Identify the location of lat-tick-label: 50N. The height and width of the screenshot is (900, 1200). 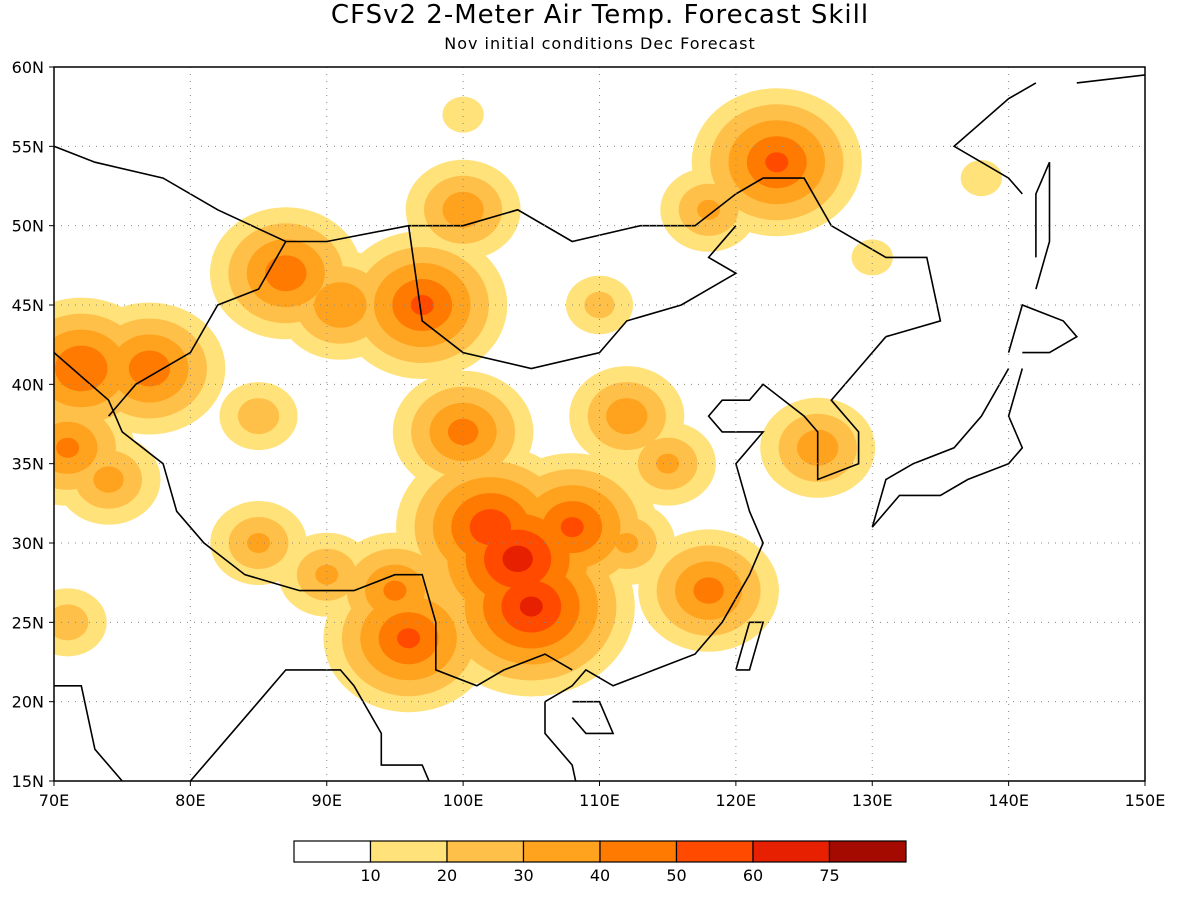
(28, 226).